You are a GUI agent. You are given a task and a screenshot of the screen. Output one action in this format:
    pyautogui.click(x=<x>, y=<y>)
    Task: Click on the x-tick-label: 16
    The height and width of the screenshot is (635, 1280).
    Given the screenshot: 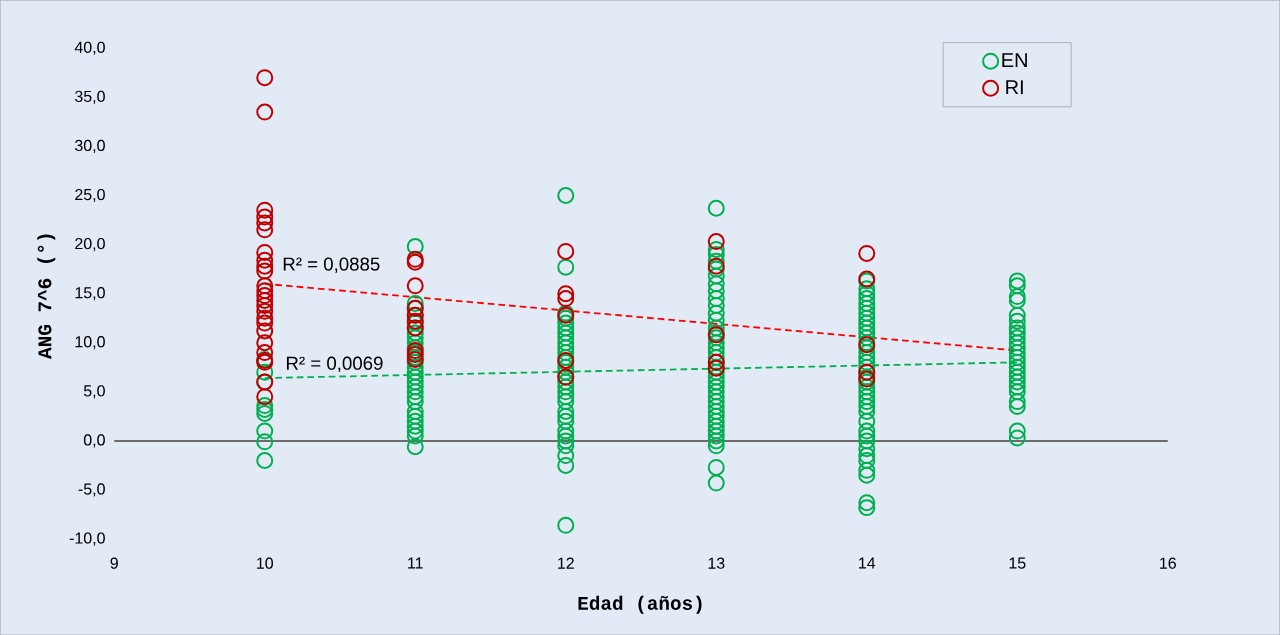 What is the action you would take?
    pyautogui.click(x=1168, y=563)
    